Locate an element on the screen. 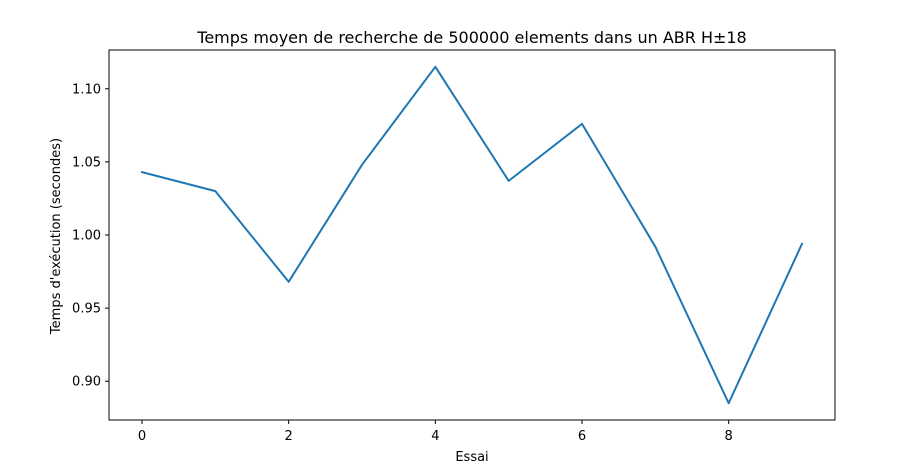 This screenshot has width=917, height=470. x-axis-label: Essai is located at coordinates (471, 457).